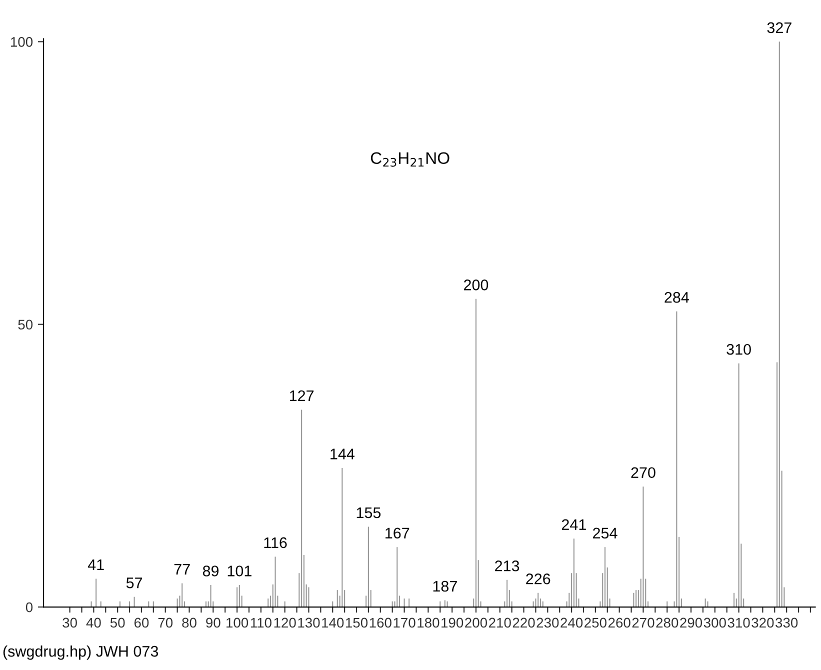  I want to click on y-tick-label: 100, so click(21, 42).